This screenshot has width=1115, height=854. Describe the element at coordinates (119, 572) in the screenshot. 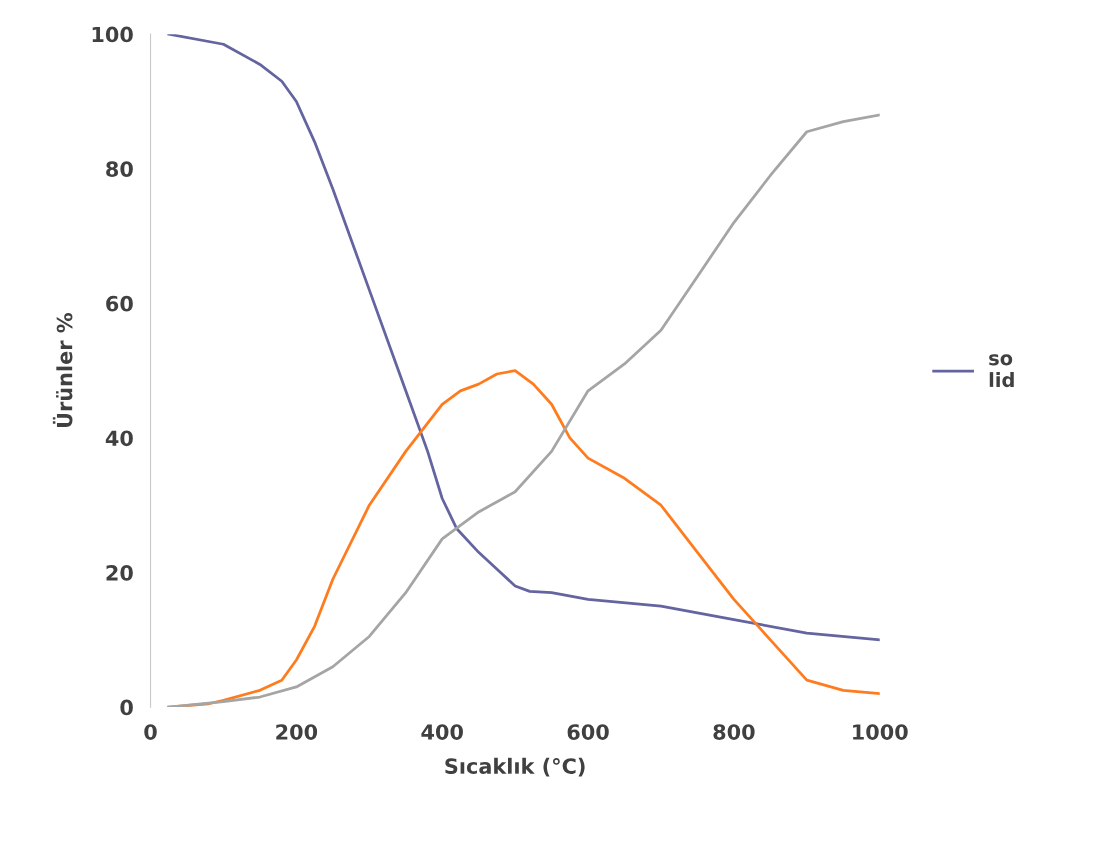

I see `y-tick-label: 20` at that location.